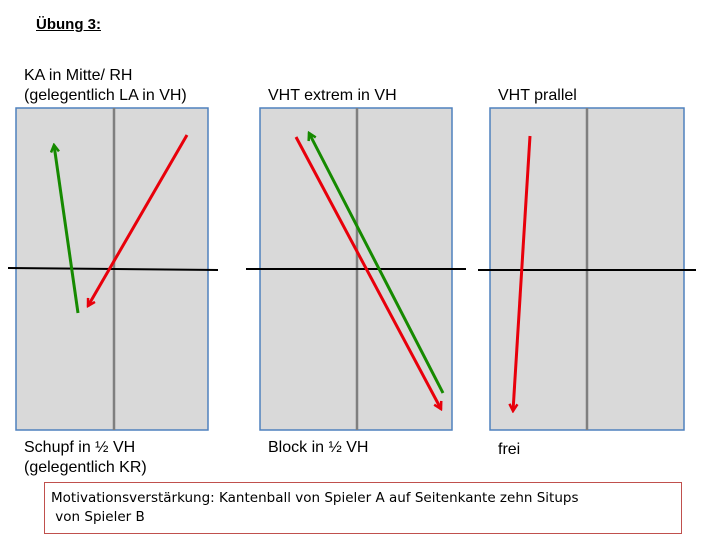  What do you see at coordinates (80, 447) in the screenshot?
I see `diagram-1-bottom-label-line-1: Schupf in ½ VH` at bounding box center [80, 447].